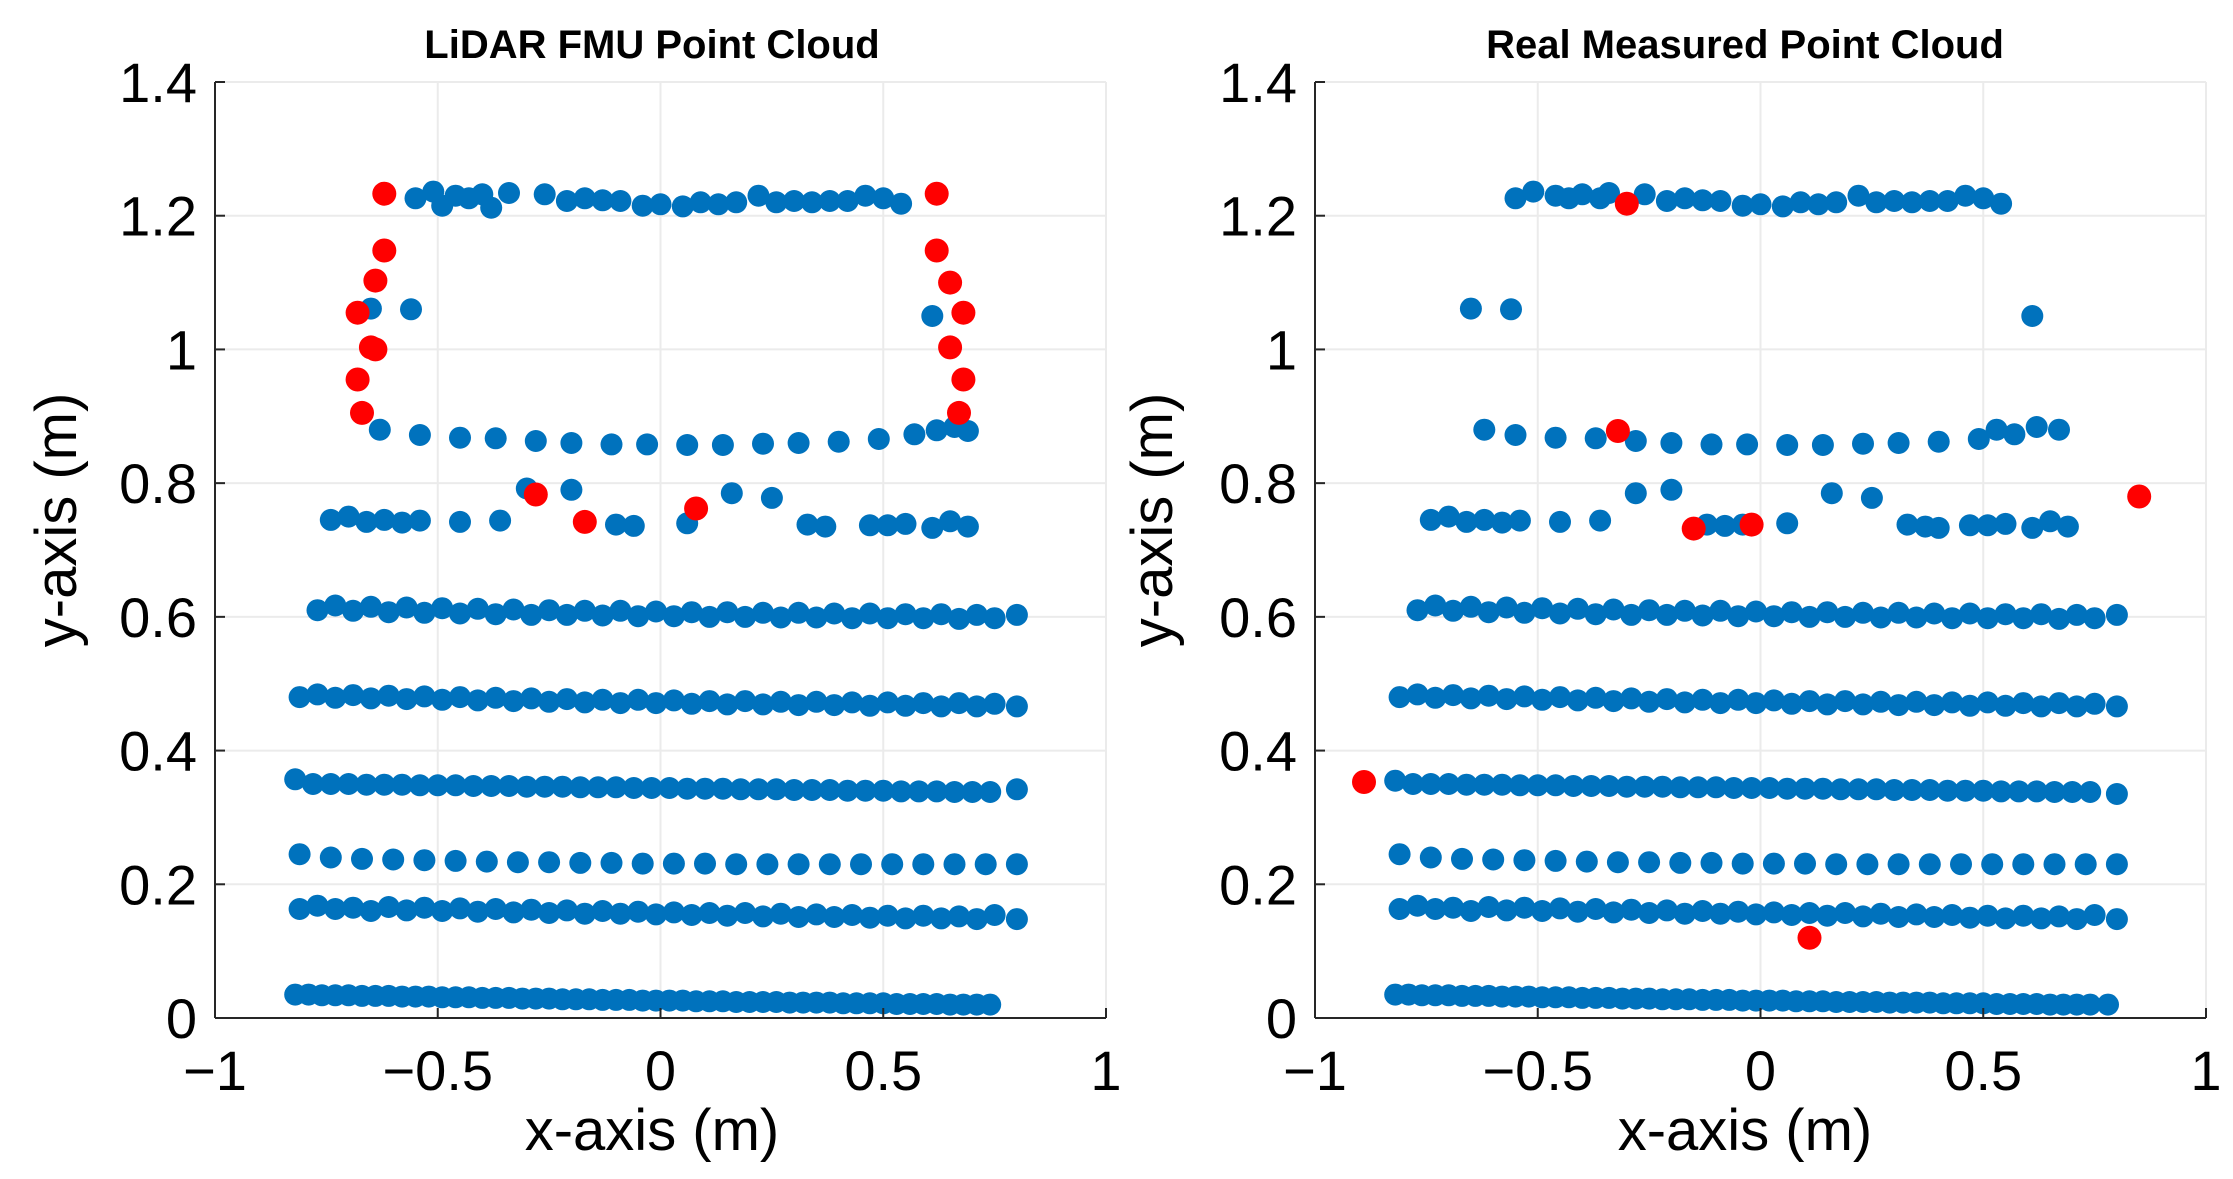  What do you see at coordinates (1537, 1070) in the screenshot?
I see `x-tick-label: −0.5` at bounding box center [1537, 1070].